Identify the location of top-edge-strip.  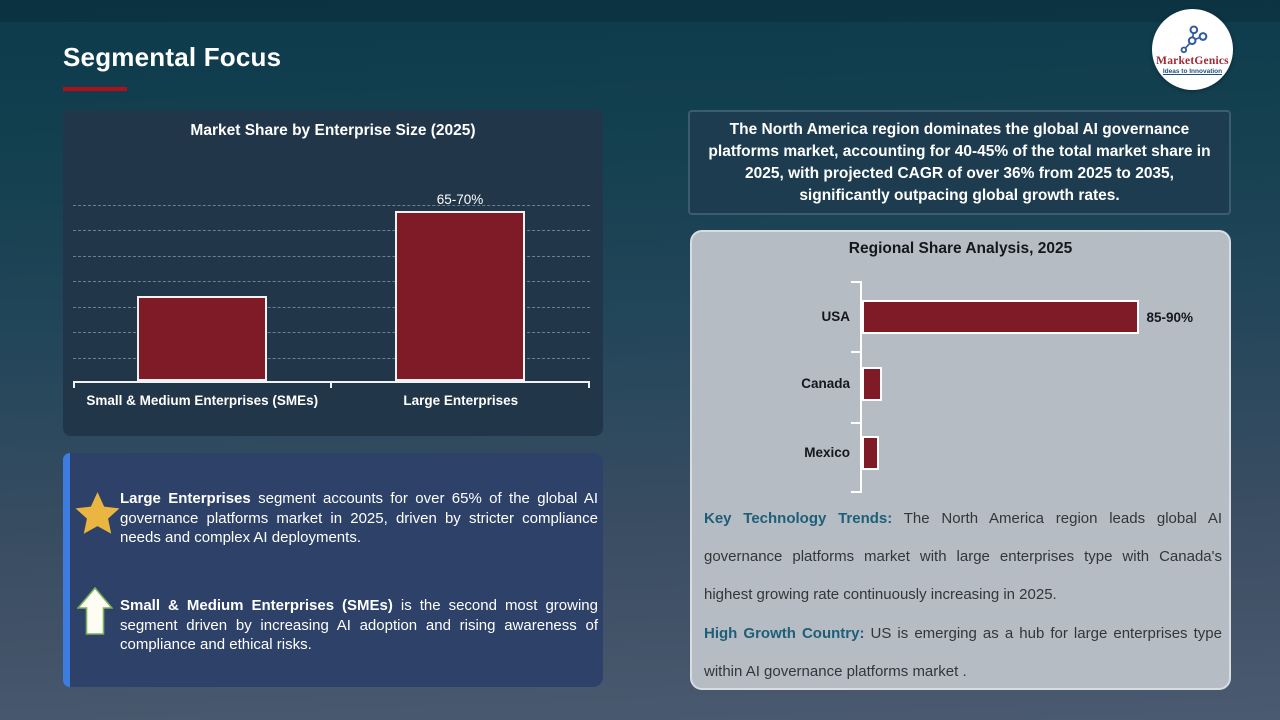
(640, 11).